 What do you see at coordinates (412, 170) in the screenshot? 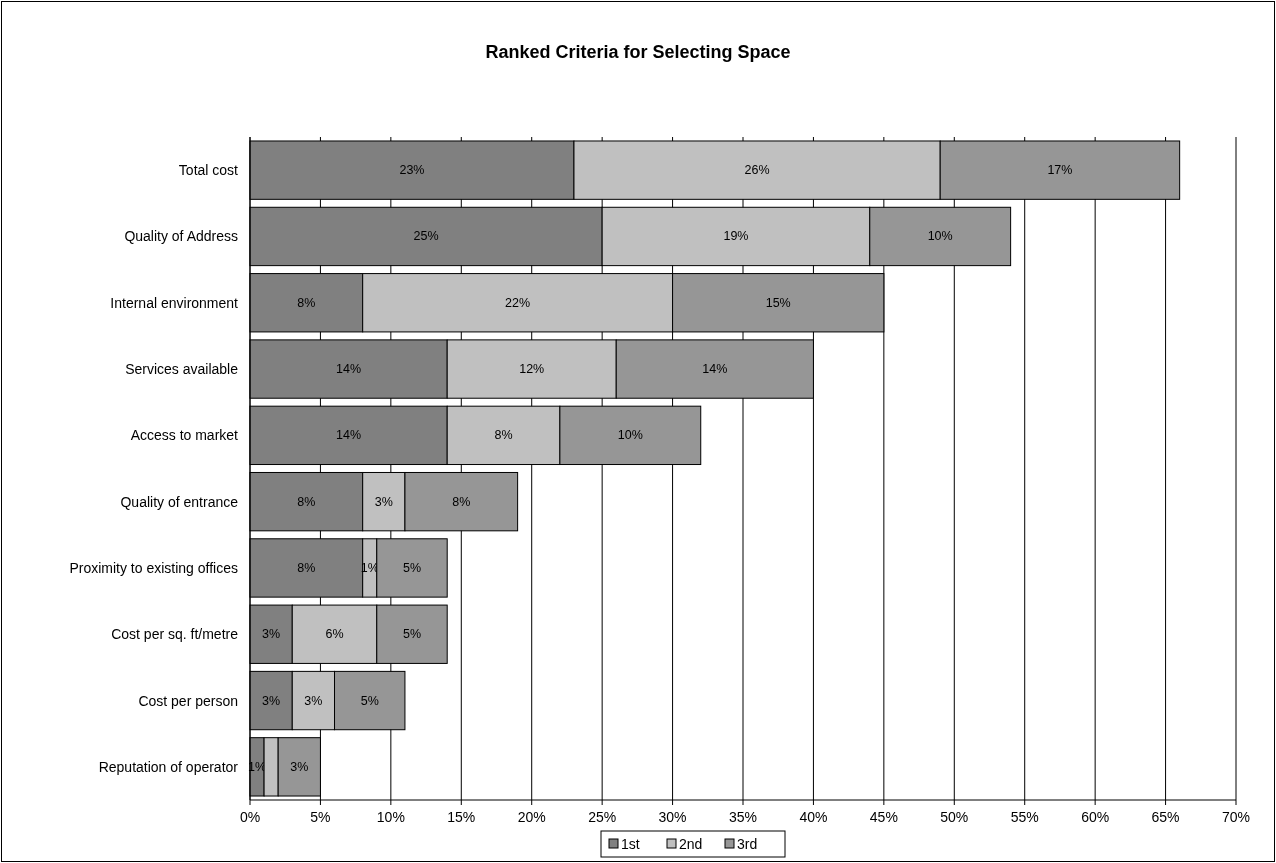
I see `data-label: 23%` at bounding box center [412, 170].